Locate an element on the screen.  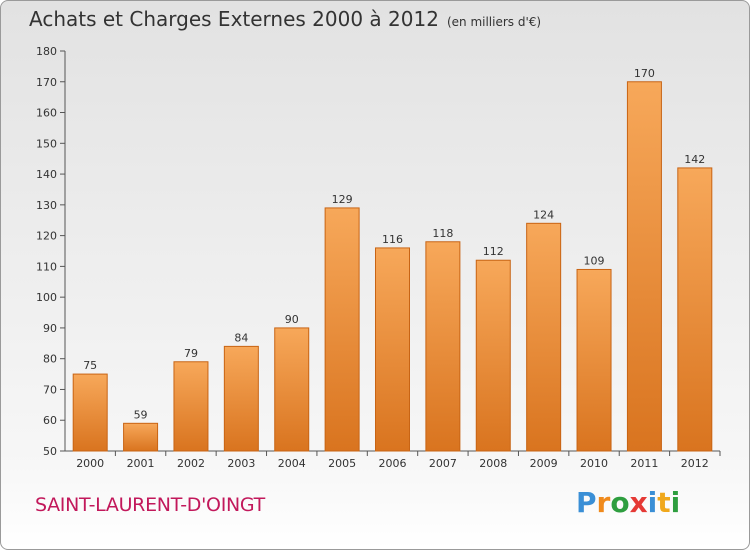
y-tick-label: 170 is located at coordinates (46, 82).